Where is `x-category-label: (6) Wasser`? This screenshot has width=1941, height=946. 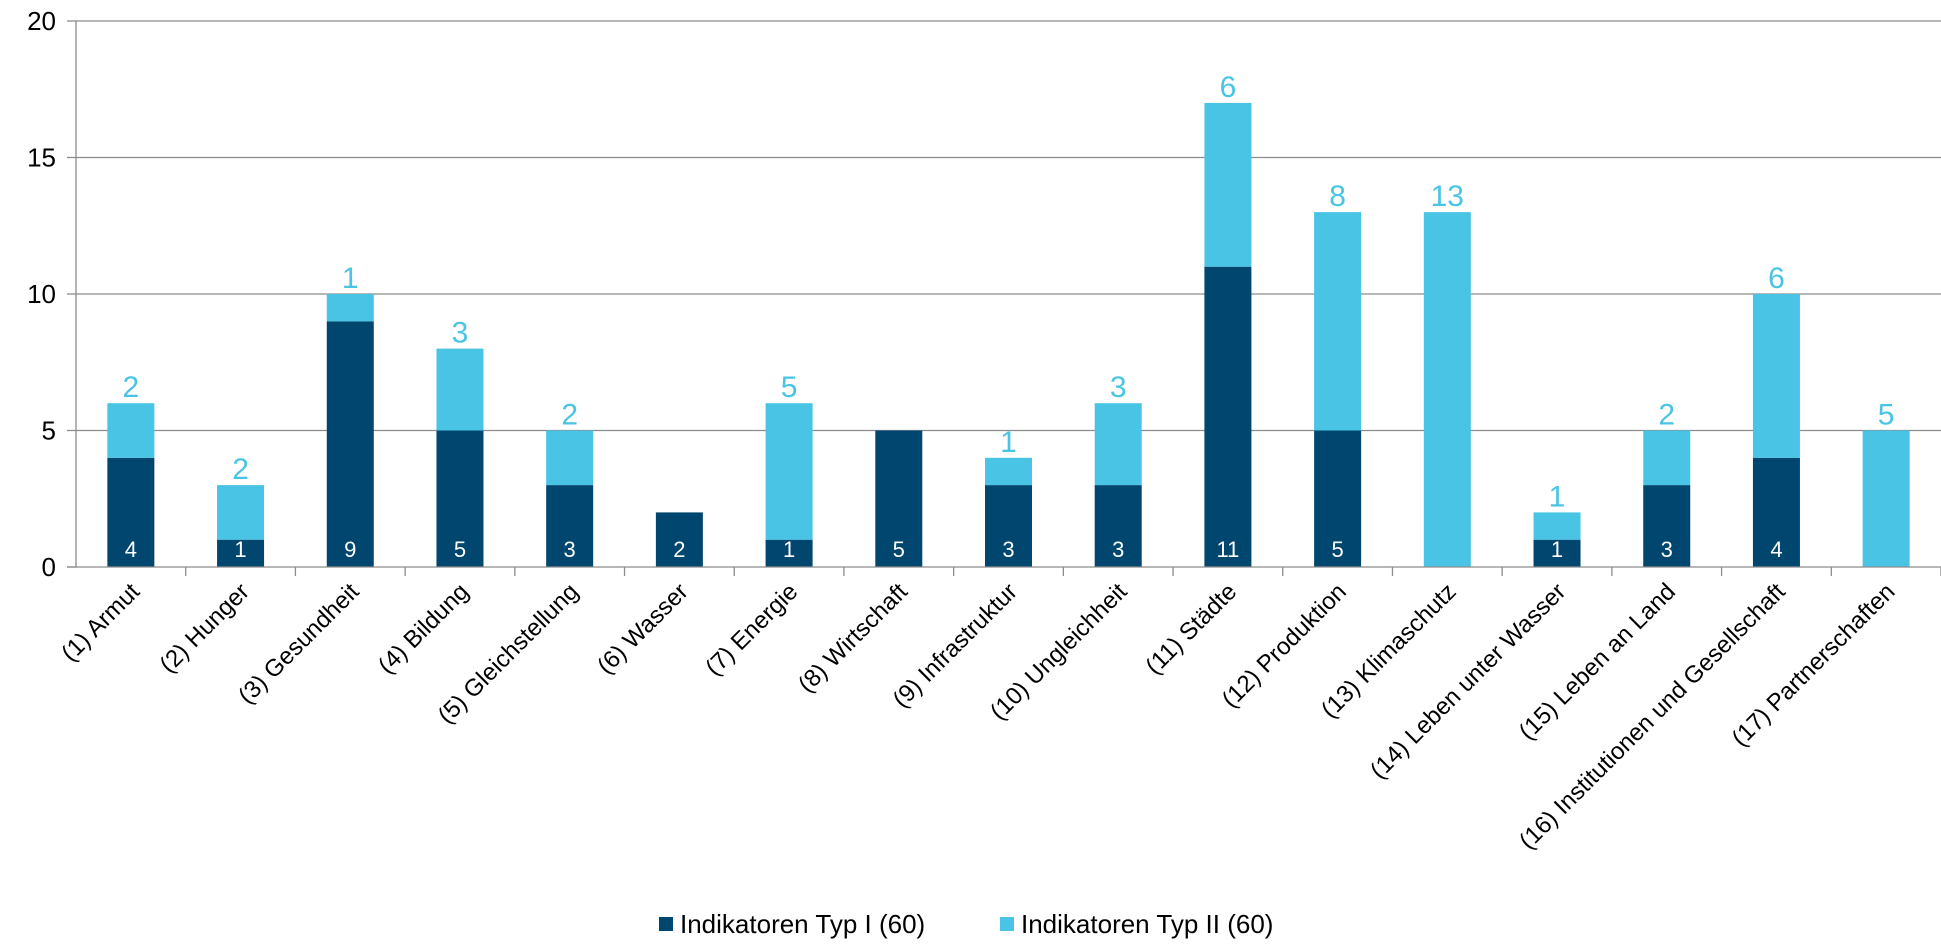 x-category-label: (6) Wasser is located at coordinates (642, 628).